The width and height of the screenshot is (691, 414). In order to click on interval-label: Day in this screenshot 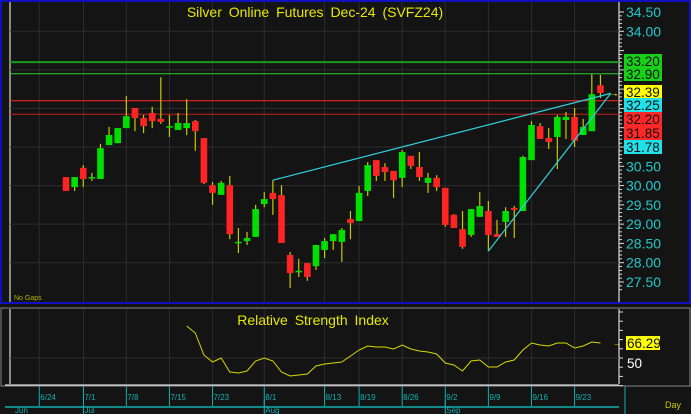, I will do `click(673, 405)`.